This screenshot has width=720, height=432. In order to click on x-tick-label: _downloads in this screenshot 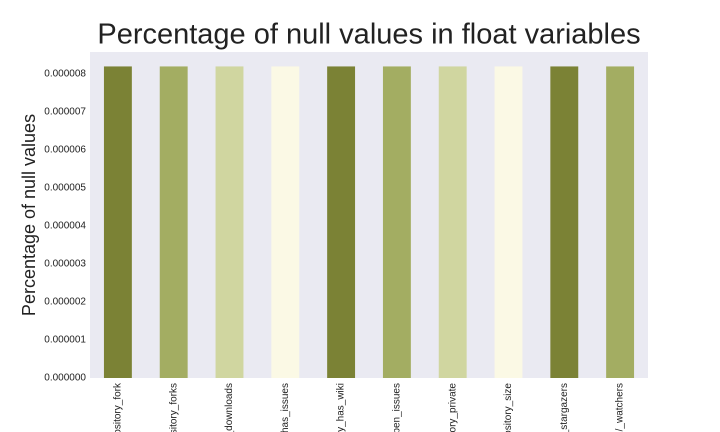, I will do `click(229, 407)`.